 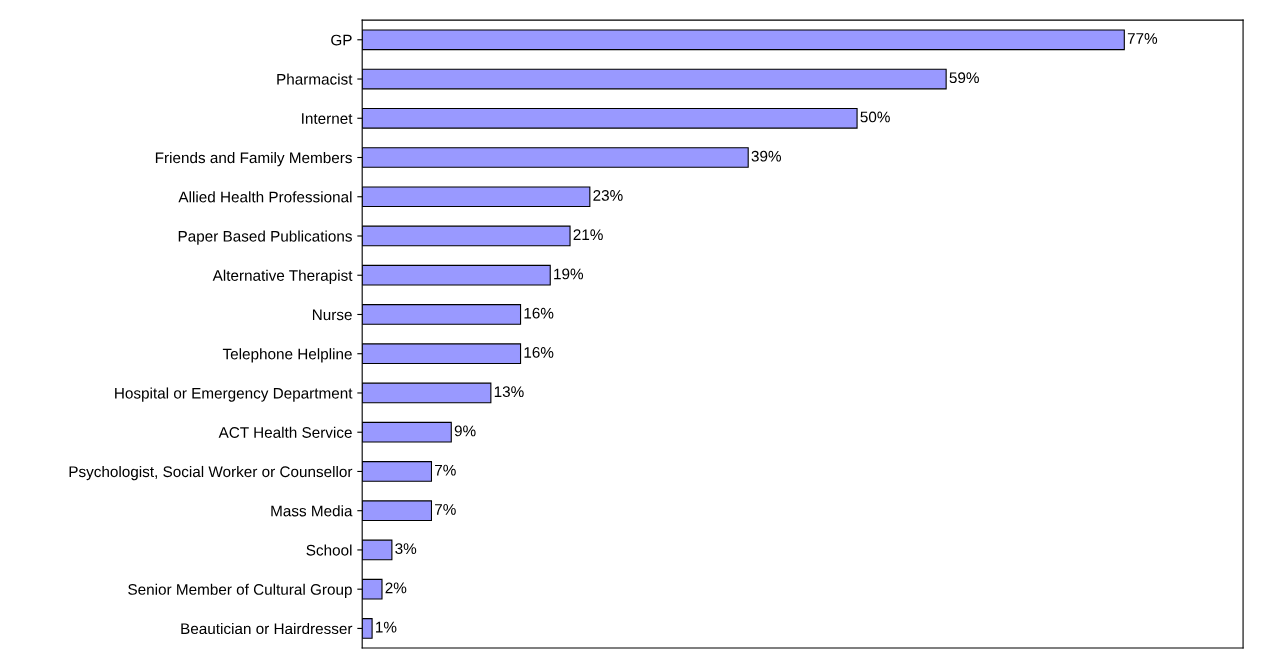 I want to click on y-tick-label: Alternative Therapist, so click(x=282, y=276).